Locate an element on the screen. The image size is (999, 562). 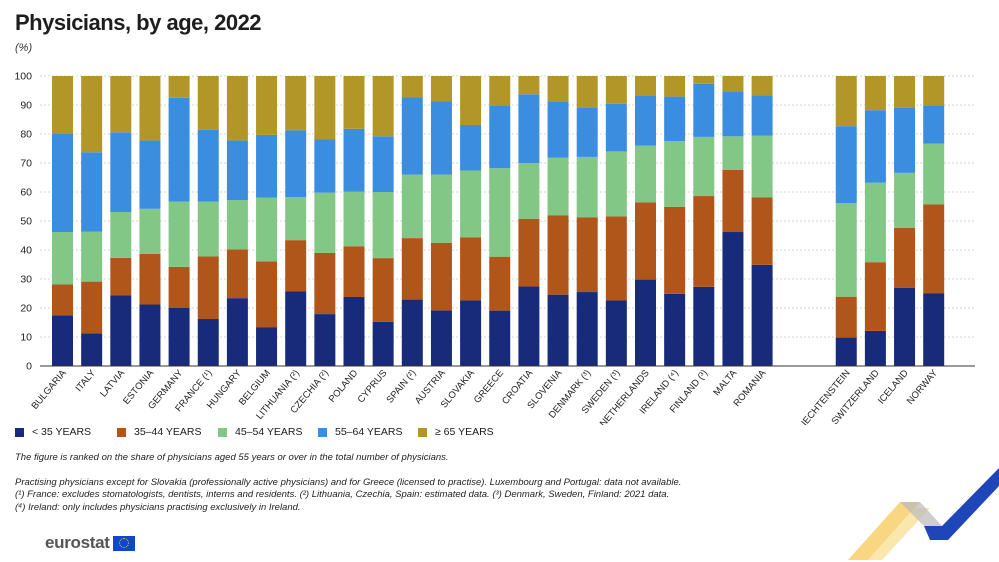
legend-label: 35–44 YEARS is located at coordinates (168, 432).